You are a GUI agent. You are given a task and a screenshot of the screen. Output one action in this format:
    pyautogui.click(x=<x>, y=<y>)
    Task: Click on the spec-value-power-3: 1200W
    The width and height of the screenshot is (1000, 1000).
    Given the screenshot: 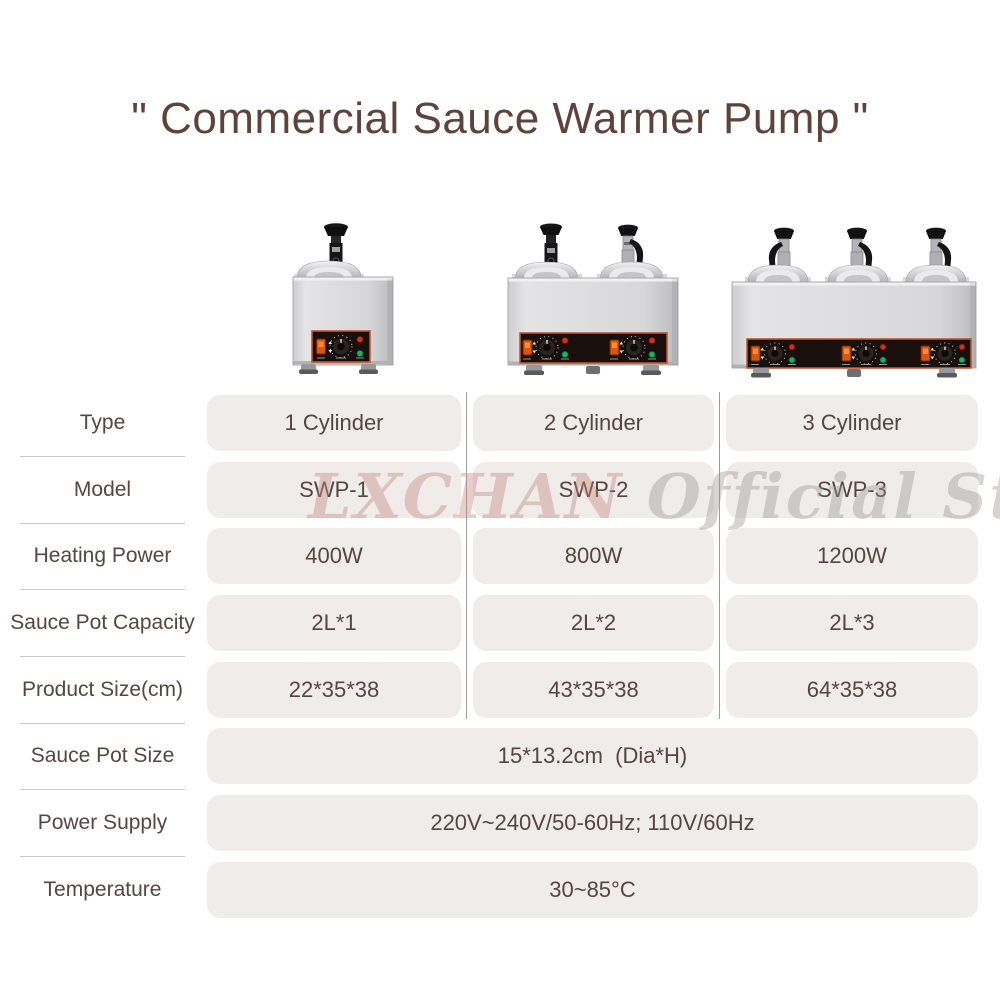 What is the action you would take?
    pyautogui.click(x=852, y=556)
    